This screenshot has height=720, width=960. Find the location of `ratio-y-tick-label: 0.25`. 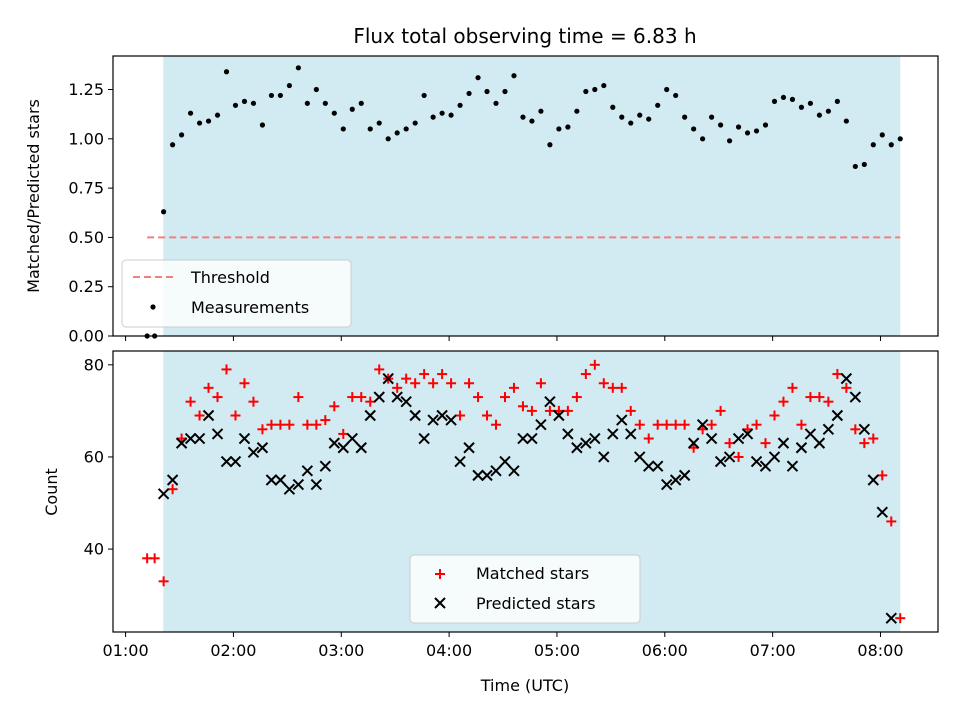

ratio-y-tick-label: 0.25 is located at coordinates (86, 286).